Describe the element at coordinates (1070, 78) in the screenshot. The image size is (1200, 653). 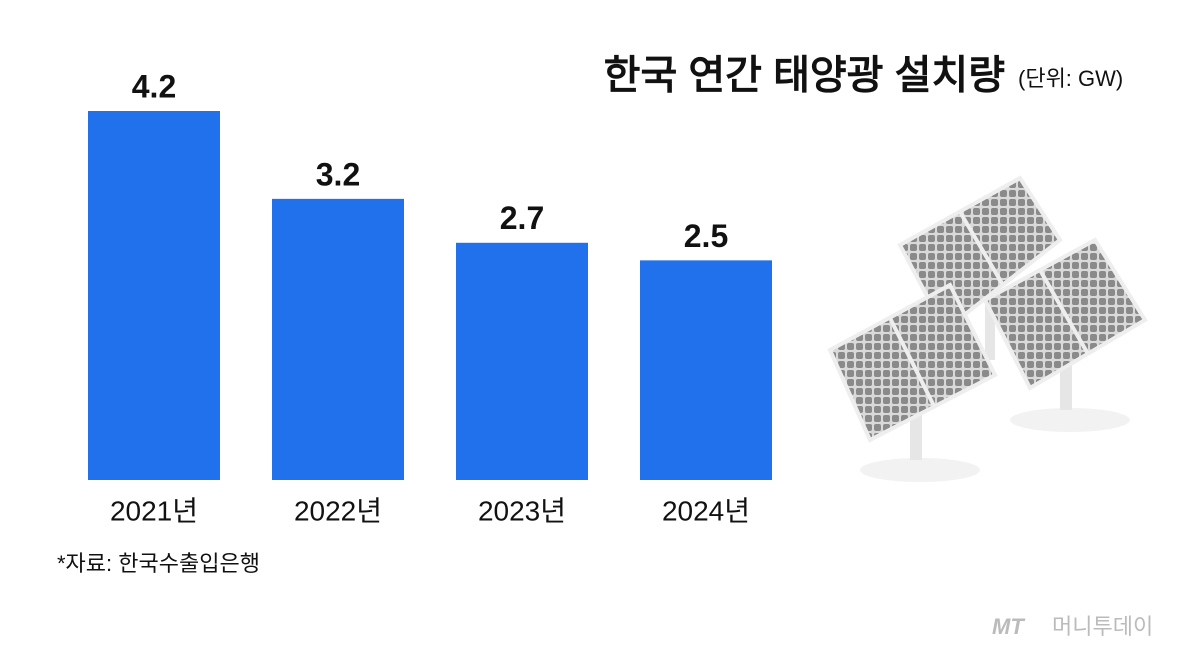
I see `unit-label: (단위: GW)` at that location.